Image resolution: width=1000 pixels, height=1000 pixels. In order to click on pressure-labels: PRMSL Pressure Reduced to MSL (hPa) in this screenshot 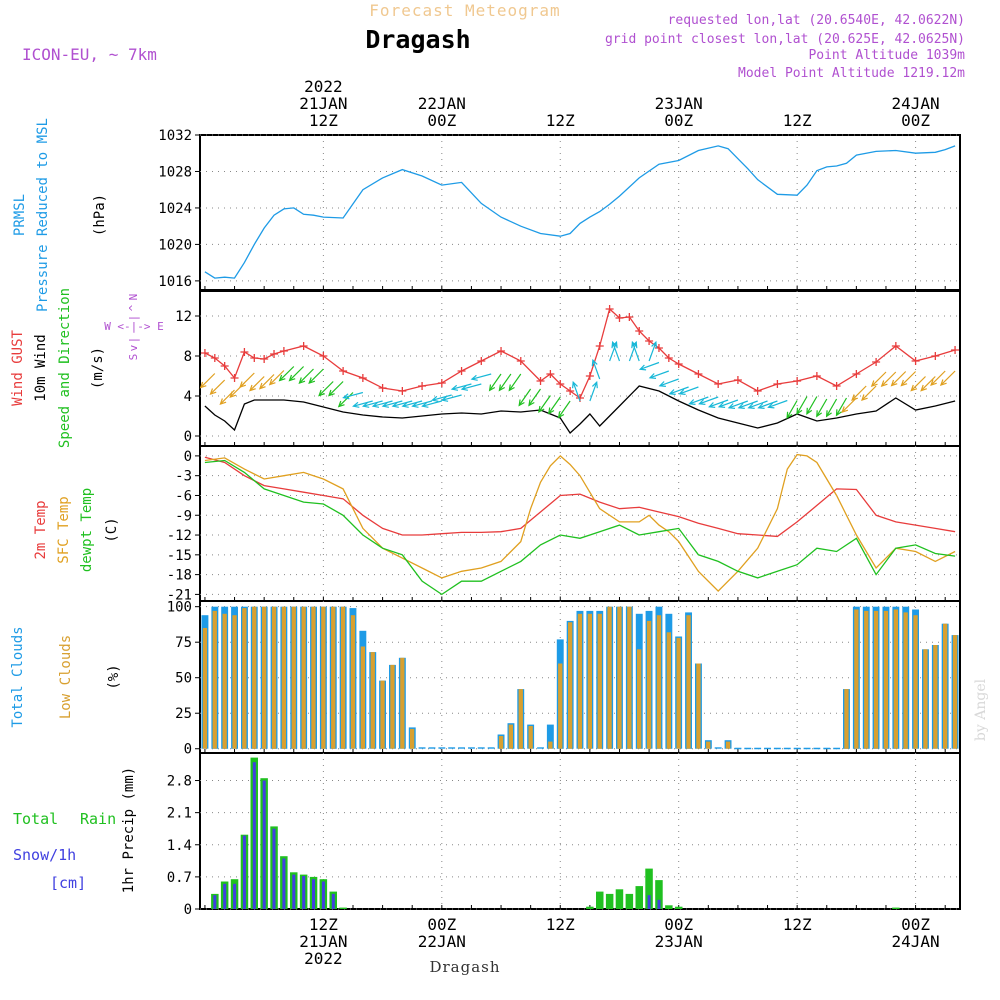, I will do `click(60, 215)`.